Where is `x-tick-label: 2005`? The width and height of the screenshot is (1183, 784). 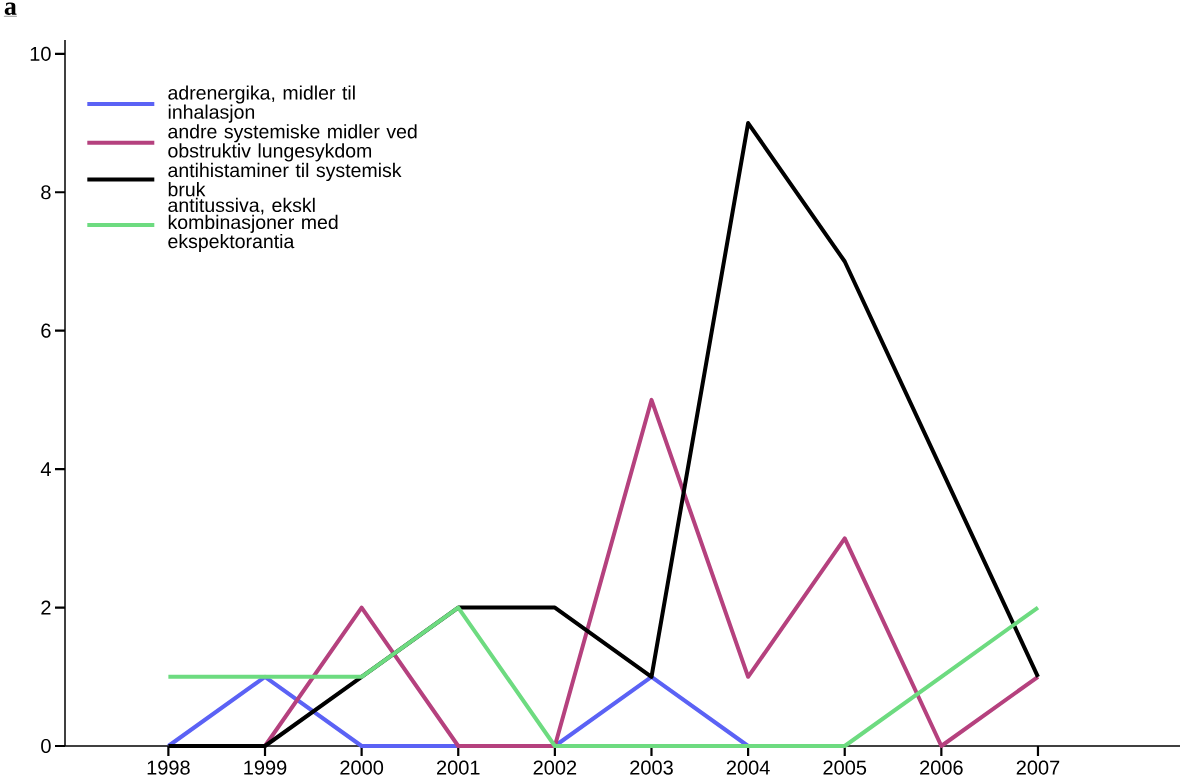
x-tick-label: 2005 is located at coordinates (845, 767).